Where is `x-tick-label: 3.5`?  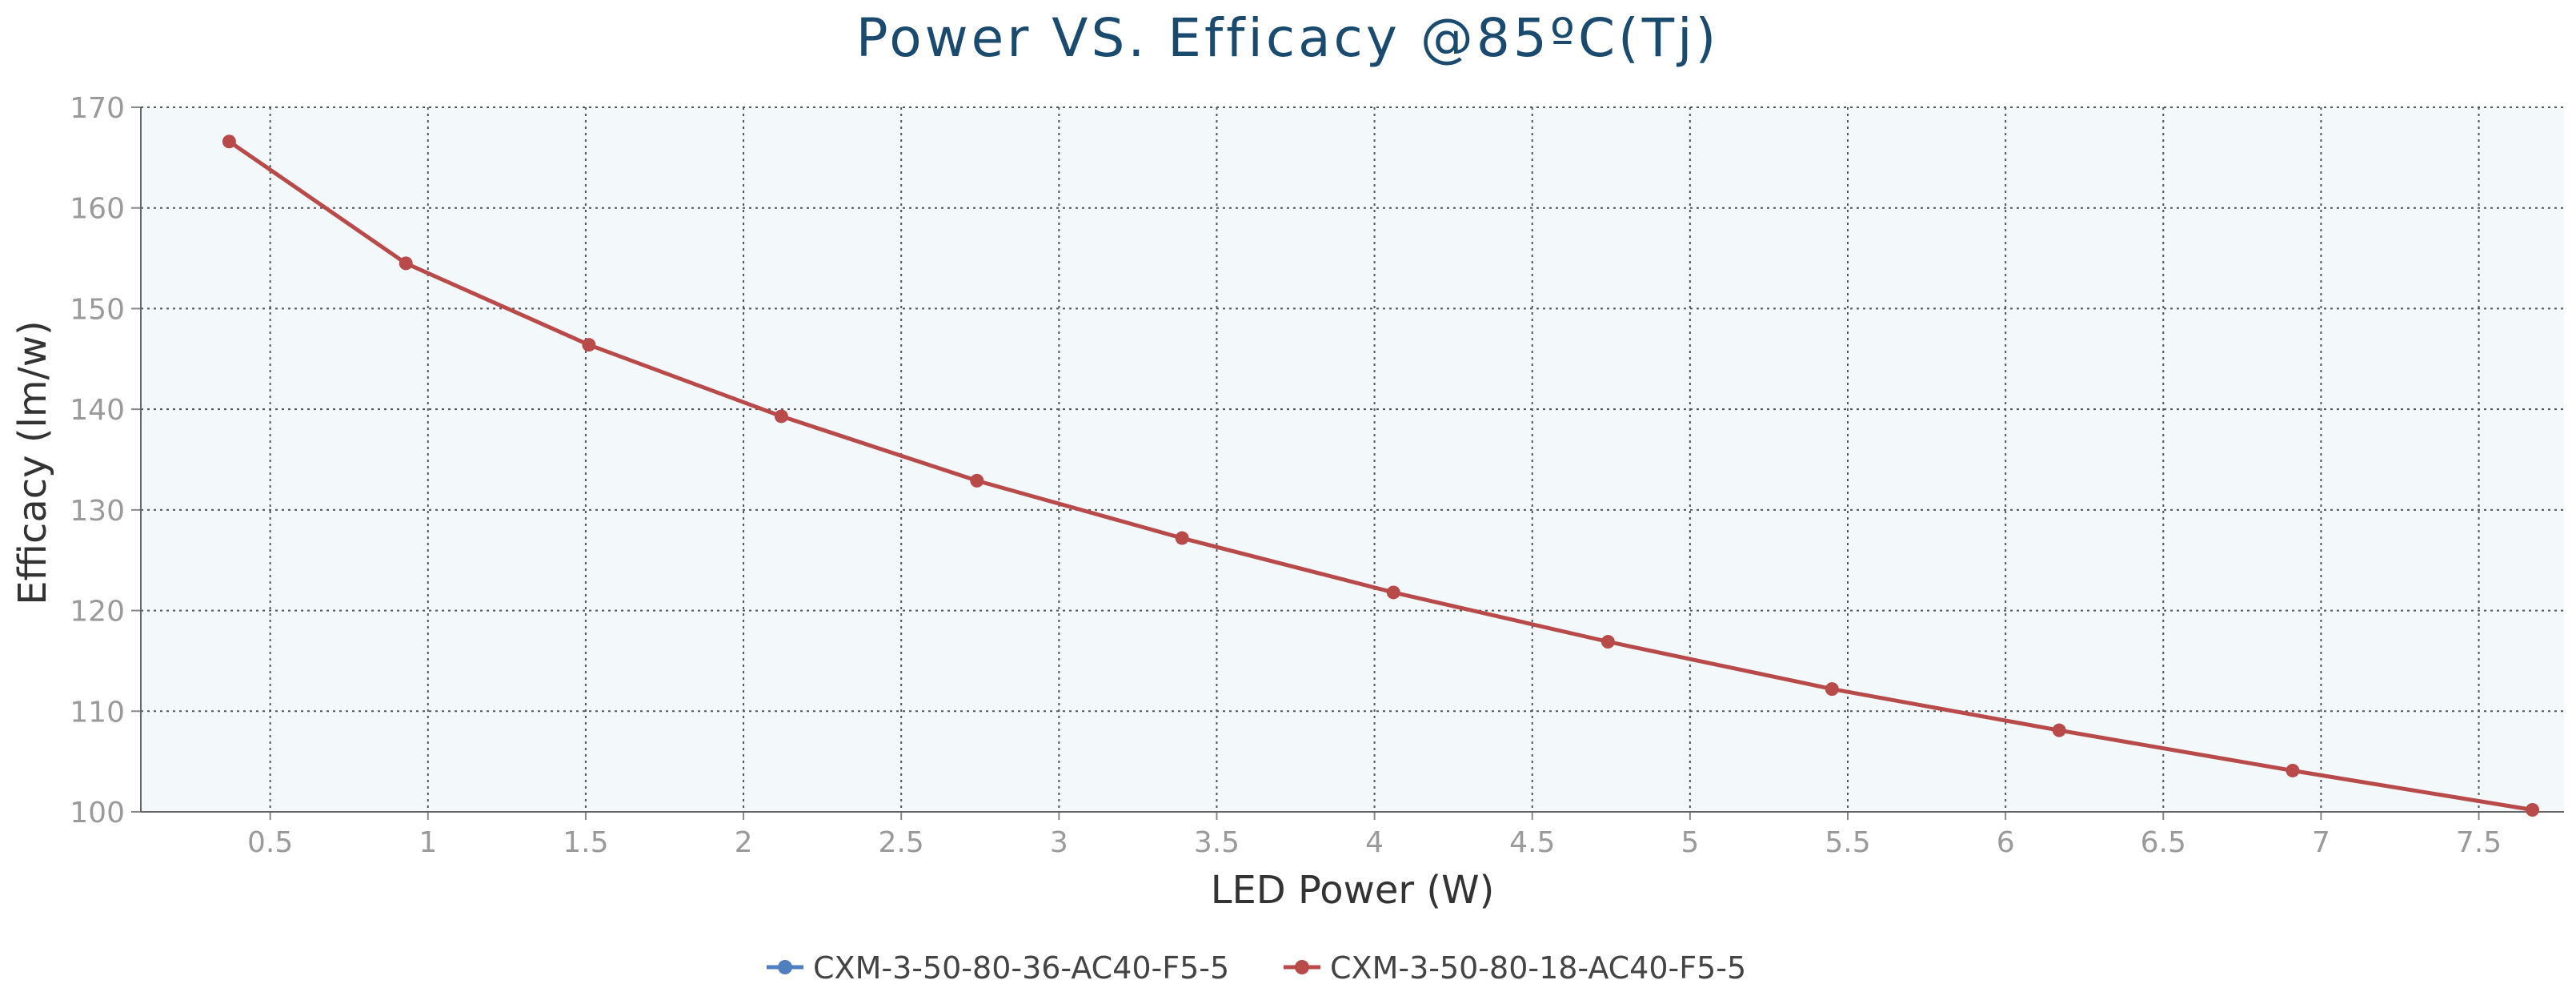 x-tick-label: 3.5 is located at coordinates (1217, 842).